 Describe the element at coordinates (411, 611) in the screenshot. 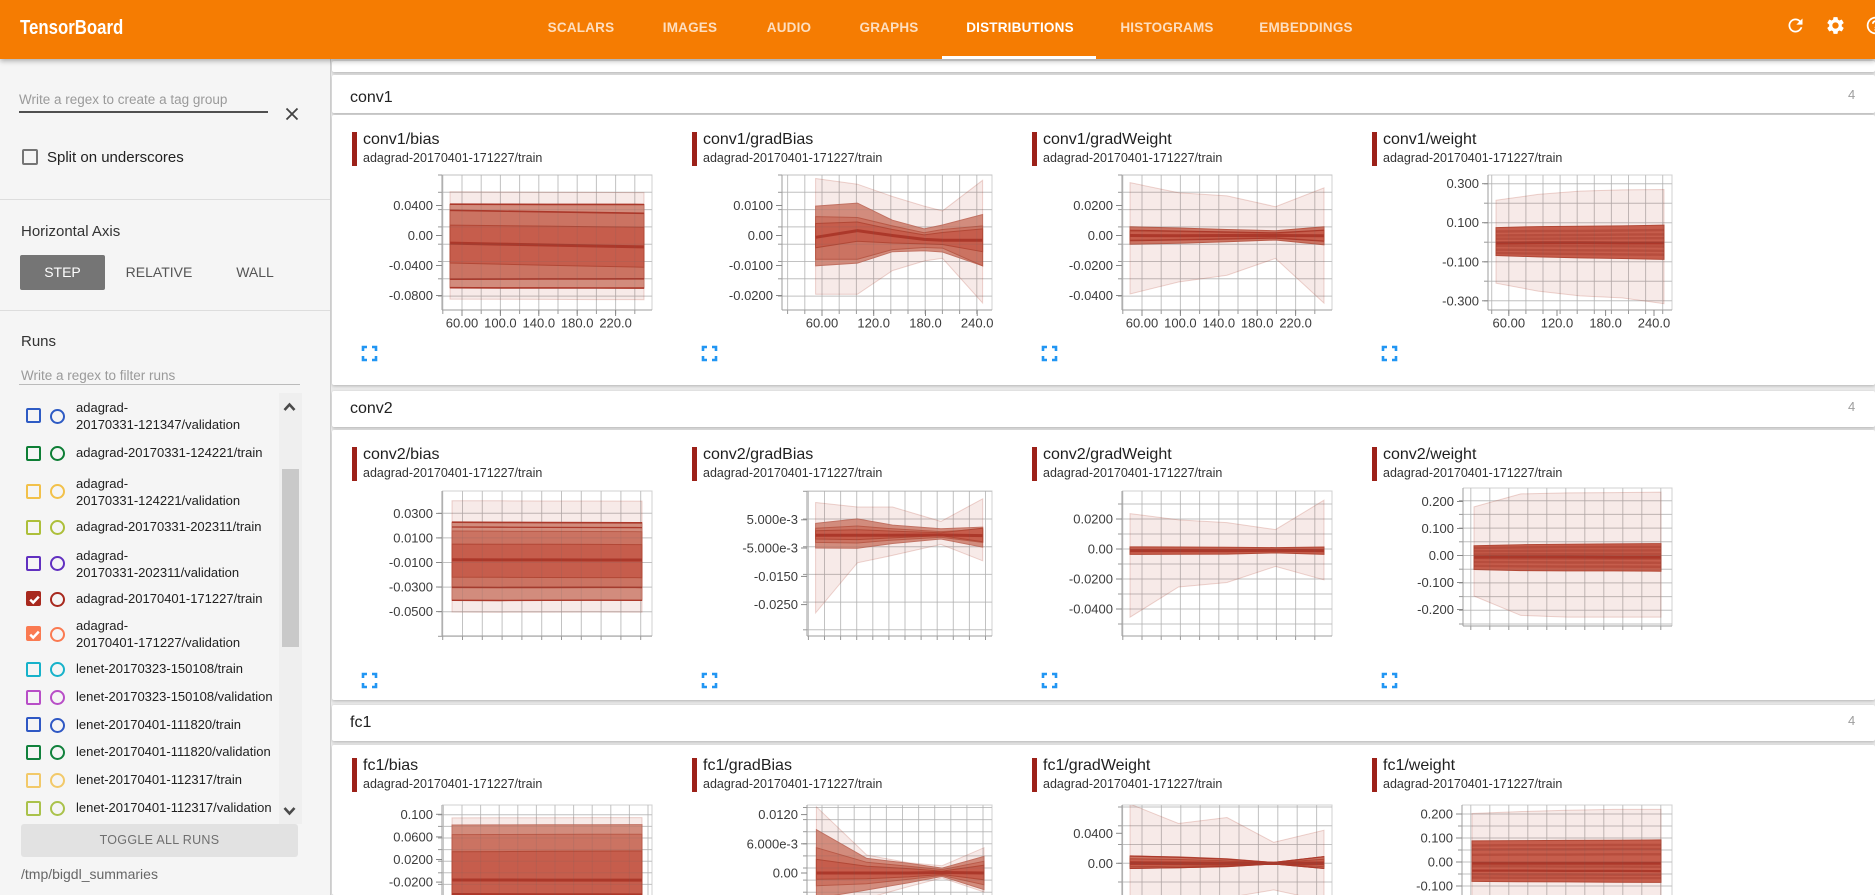

I see `svg-text: -0.0500` at that location.